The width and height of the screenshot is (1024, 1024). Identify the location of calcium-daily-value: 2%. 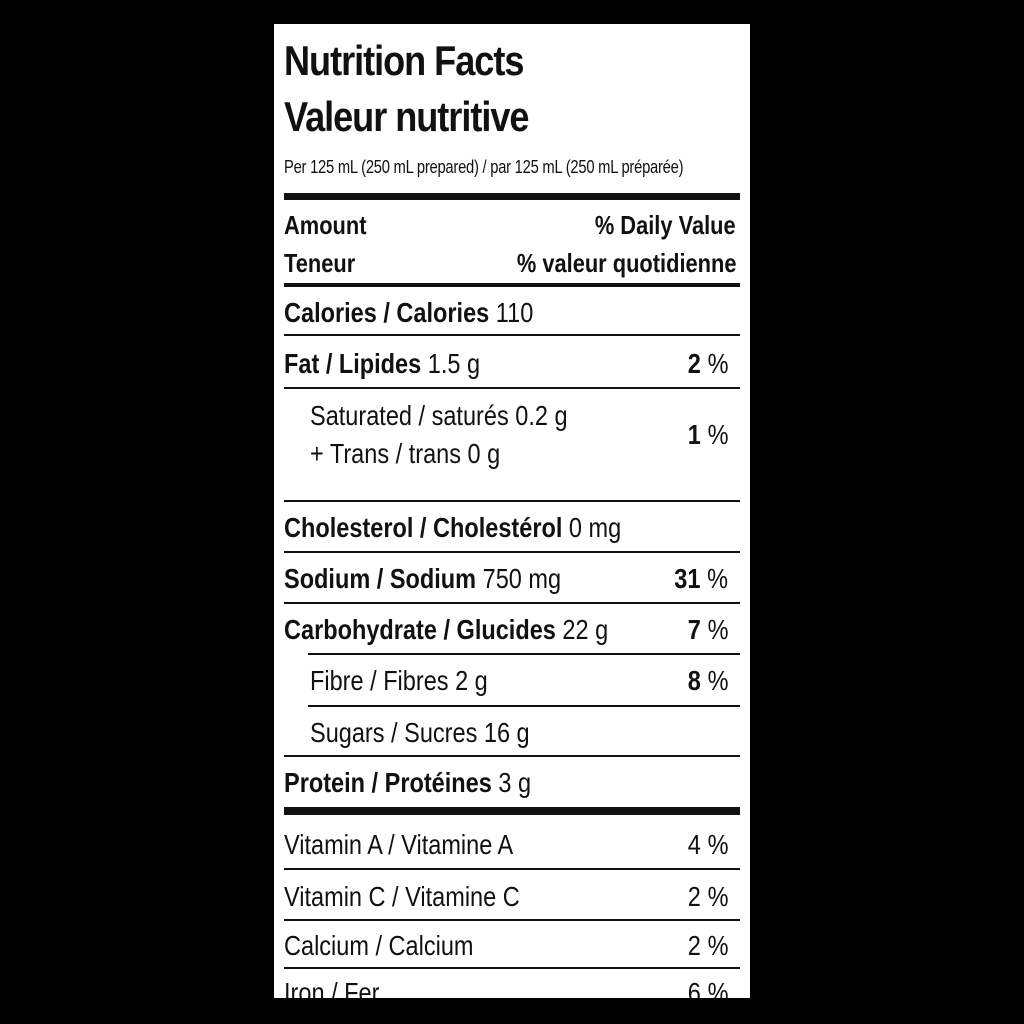
(707, 946).